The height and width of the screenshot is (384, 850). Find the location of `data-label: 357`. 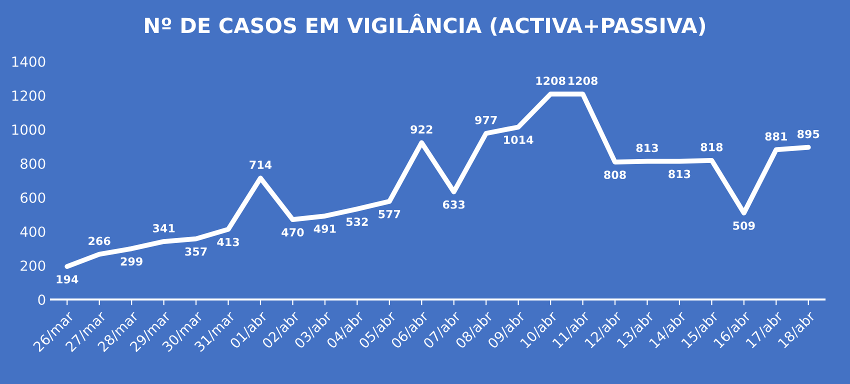

data-label: 357 is located at coordinates (196, 251).